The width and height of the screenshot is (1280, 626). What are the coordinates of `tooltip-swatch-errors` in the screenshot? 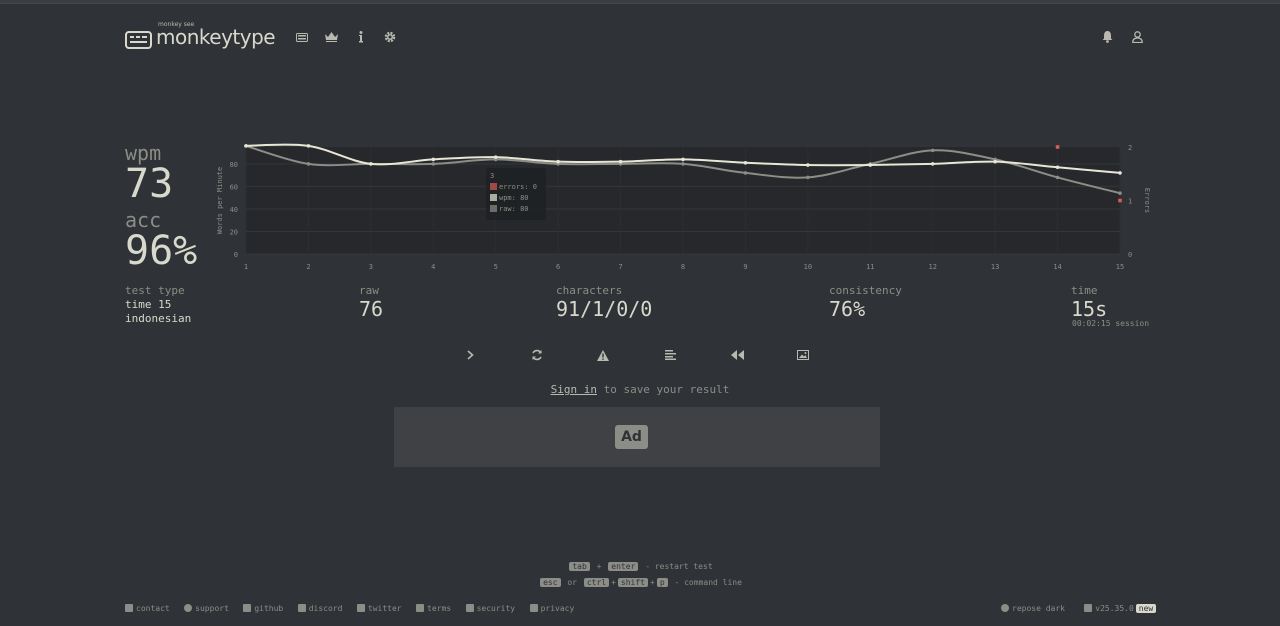 It's located at (493, 186).